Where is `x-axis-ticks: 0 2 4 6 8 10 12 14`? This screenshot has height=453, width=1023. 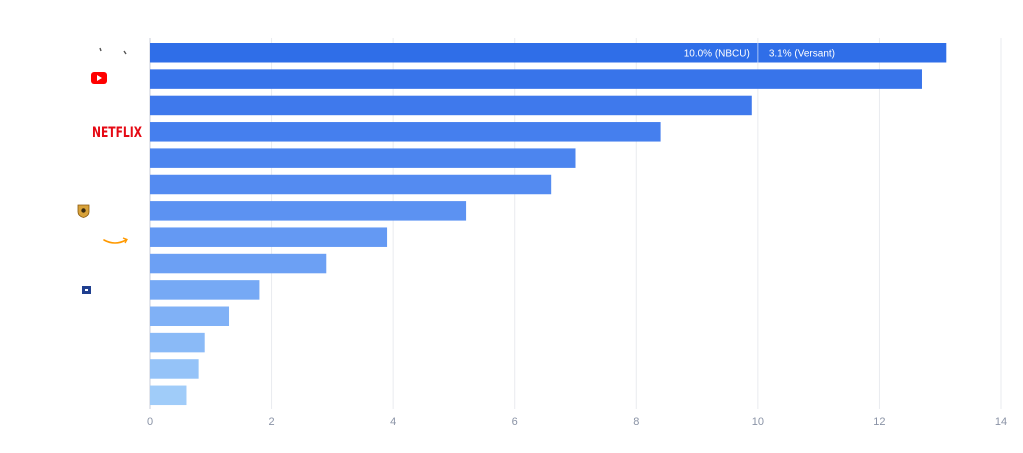 x-axis-ticks: 0 2 4 6 8 10 12 14 is located at coordinates (577, 422).